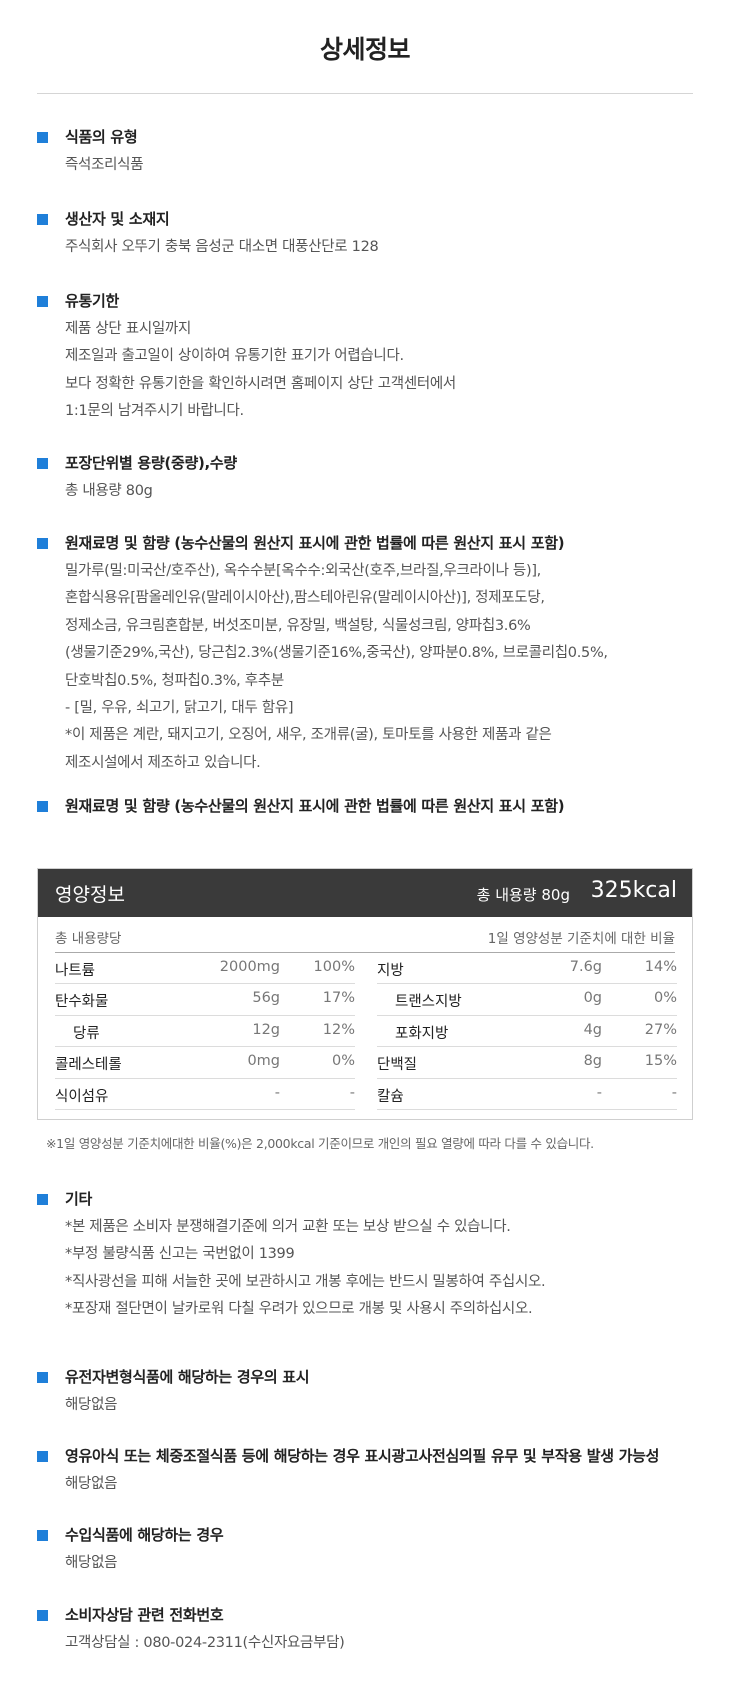 The width and height of the screenshot is (730, 1697). Describe the element at coordinates (592, 1061) in the screenshot. I see `nutrient-amount: 8g` at that location.